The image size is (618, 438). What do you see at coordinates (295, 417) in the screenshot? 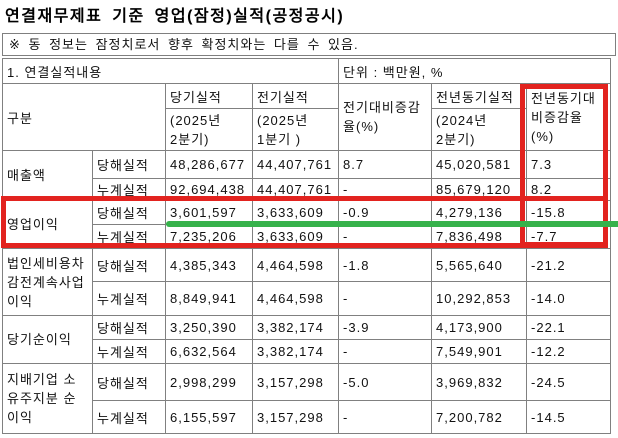
I see `controlling-interest-cumulative-previous: 3,157,298` at bounding box center [295, 417].